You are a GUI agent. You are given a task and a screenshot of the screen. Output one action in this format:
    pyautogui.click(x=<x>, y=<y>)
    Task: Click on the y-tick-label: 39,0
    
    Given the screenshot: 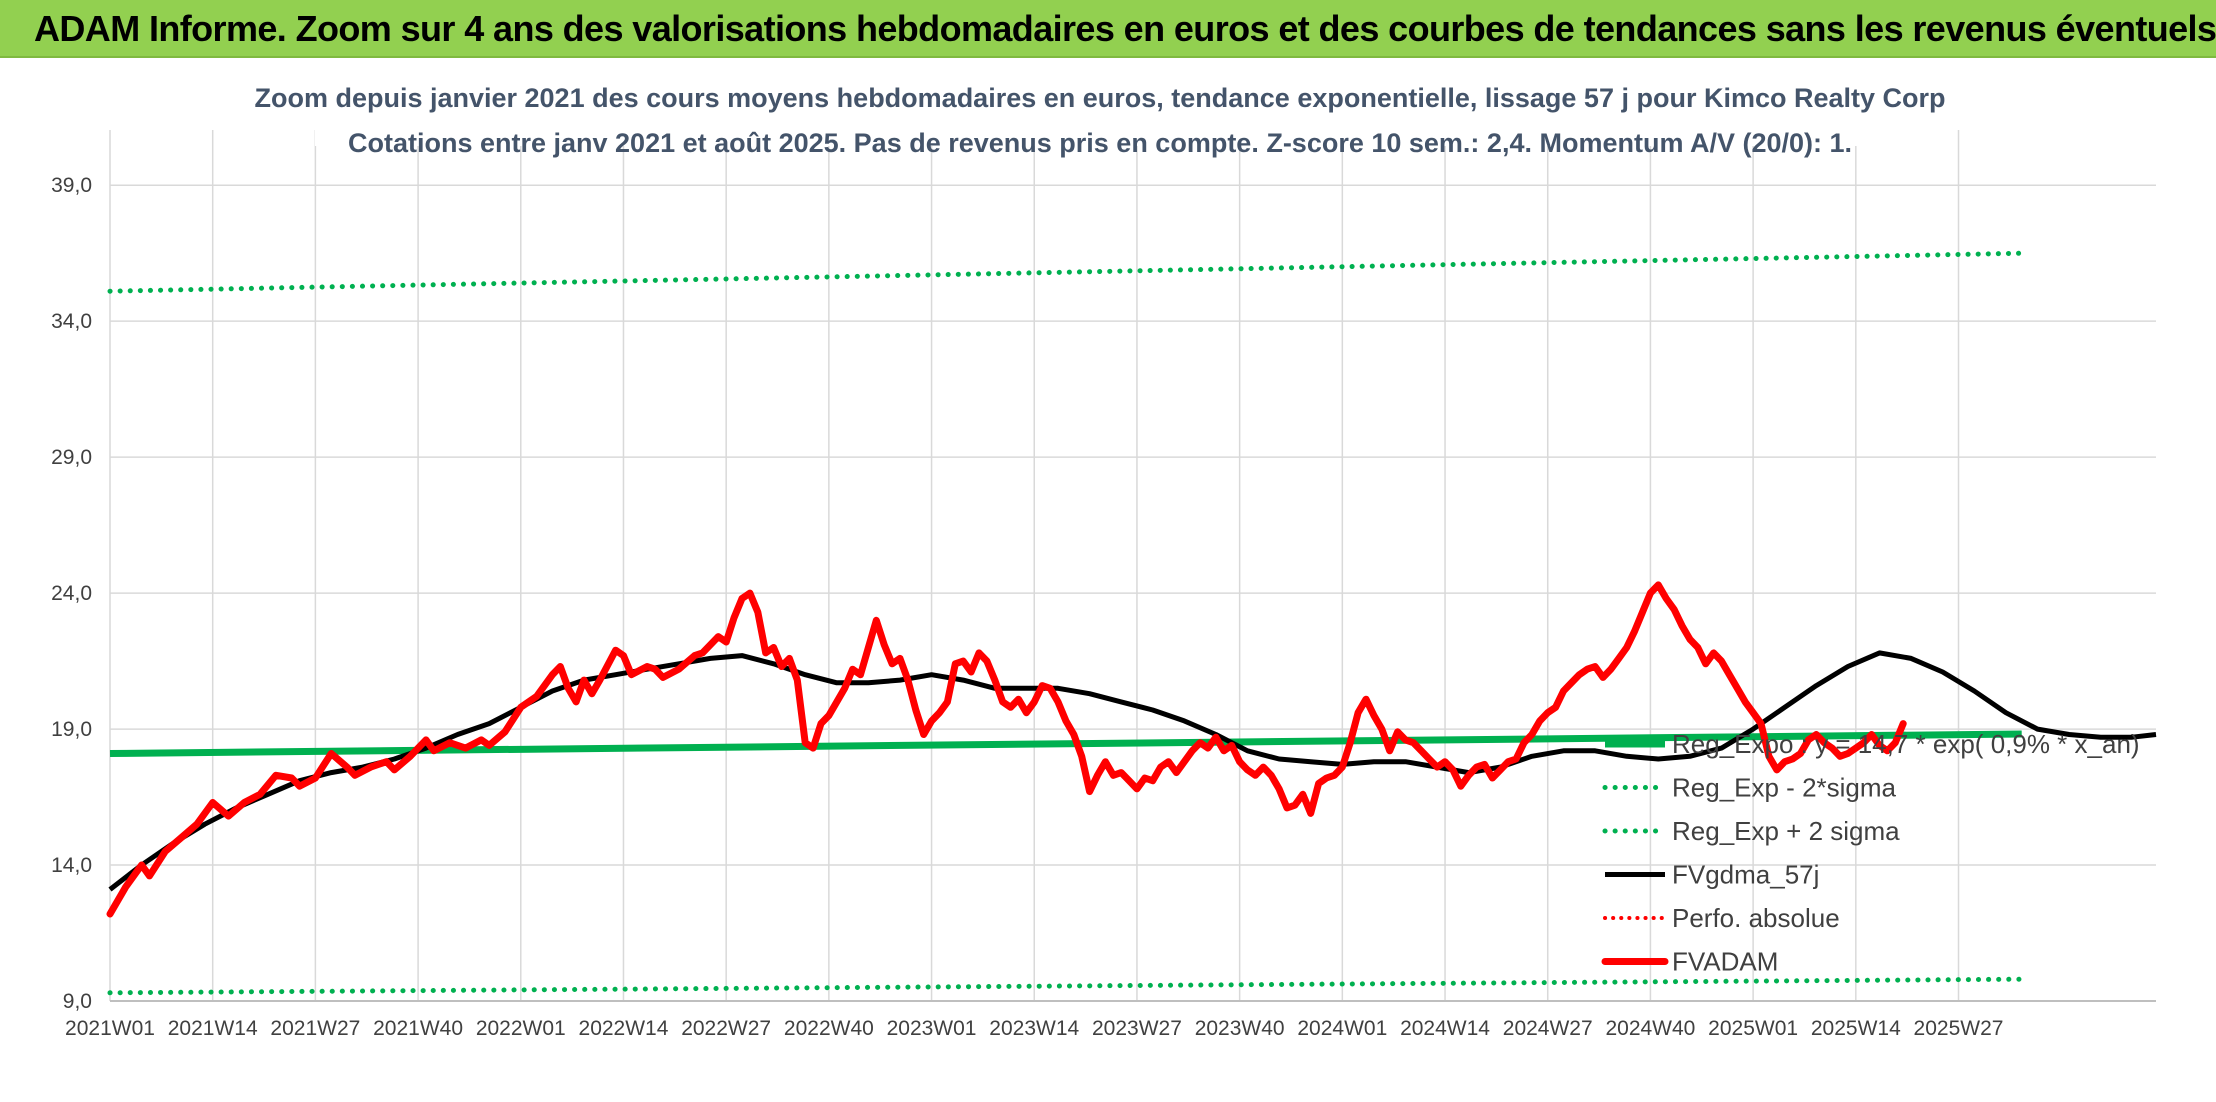 What is the action you would take?
    pyautogui.click(x=71, y=185)
    